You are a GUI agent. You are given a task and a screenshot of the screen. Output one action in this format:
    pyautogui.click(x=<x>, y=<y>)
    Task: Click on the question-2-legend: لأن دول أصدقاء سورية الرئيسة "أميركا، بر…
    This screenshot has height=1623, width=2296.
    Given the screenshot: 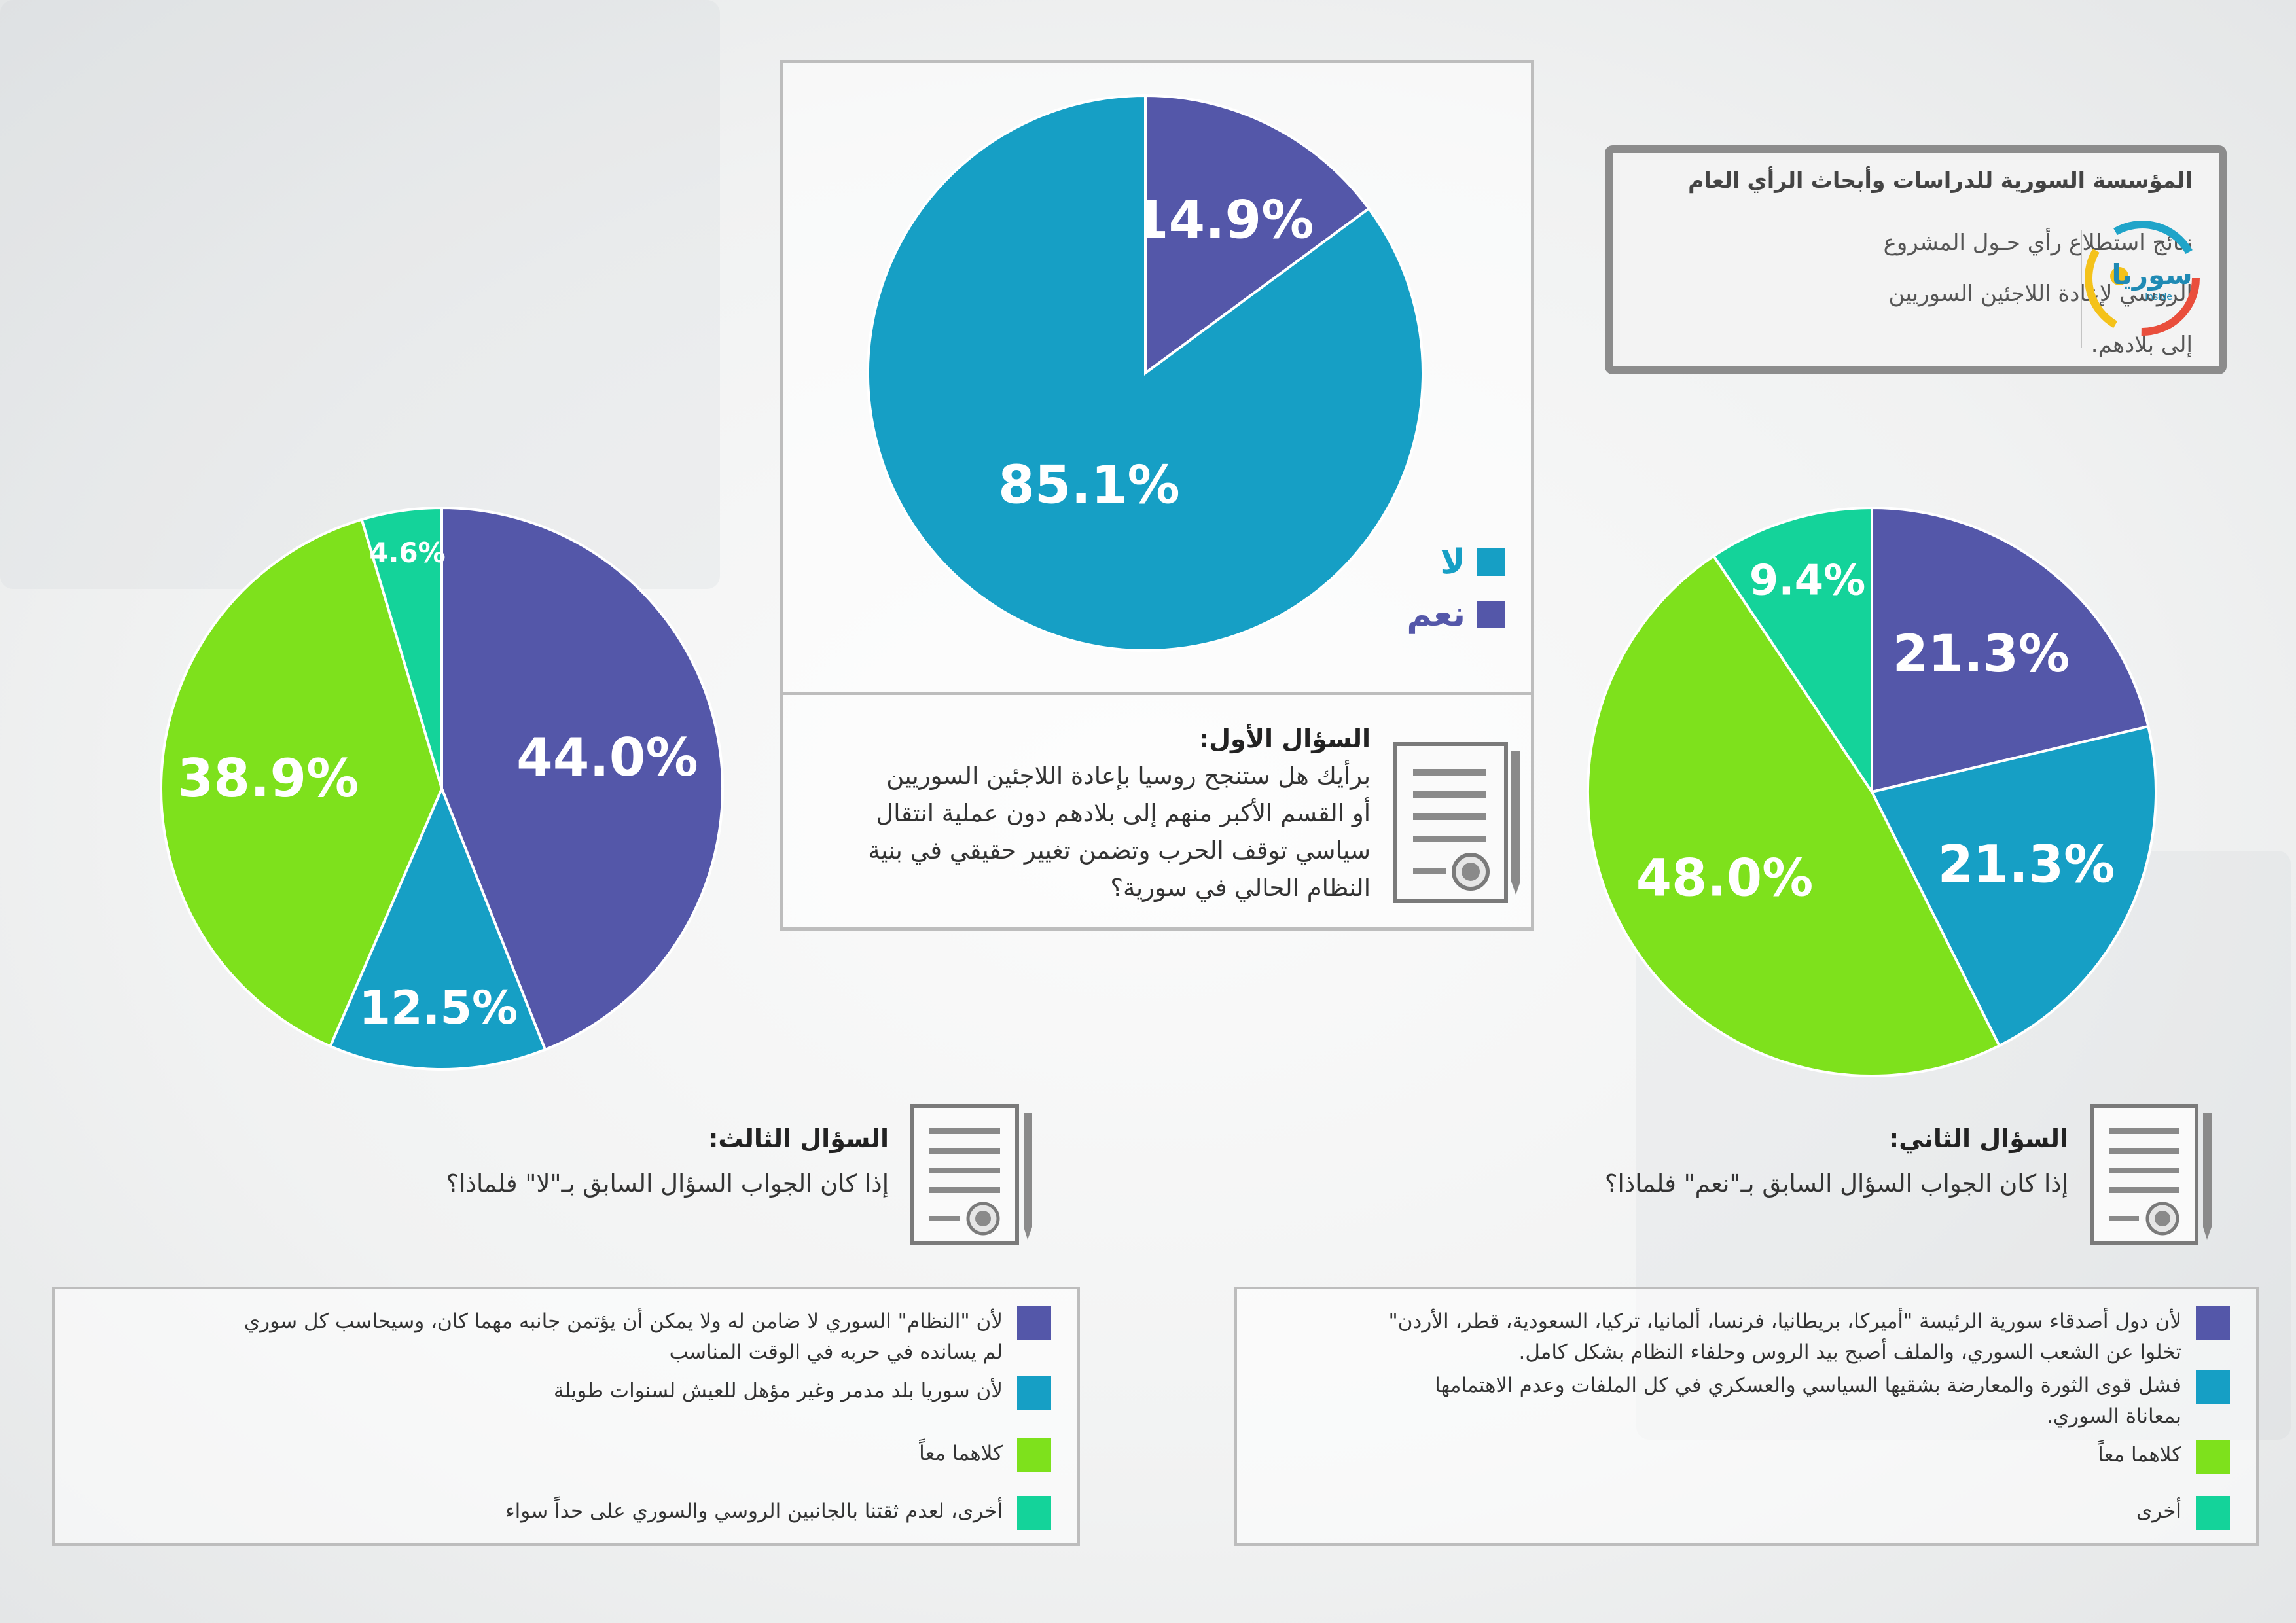 What is the action you would take?
    pyautogui.click(x=1746, y=1417)
    